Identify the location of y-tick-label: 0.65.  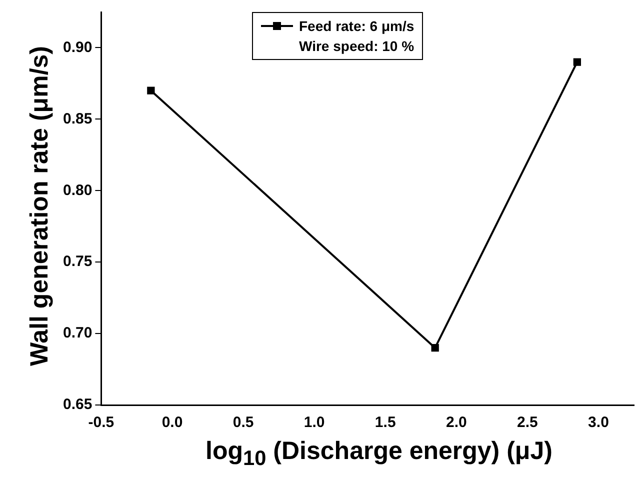
(77, 405).